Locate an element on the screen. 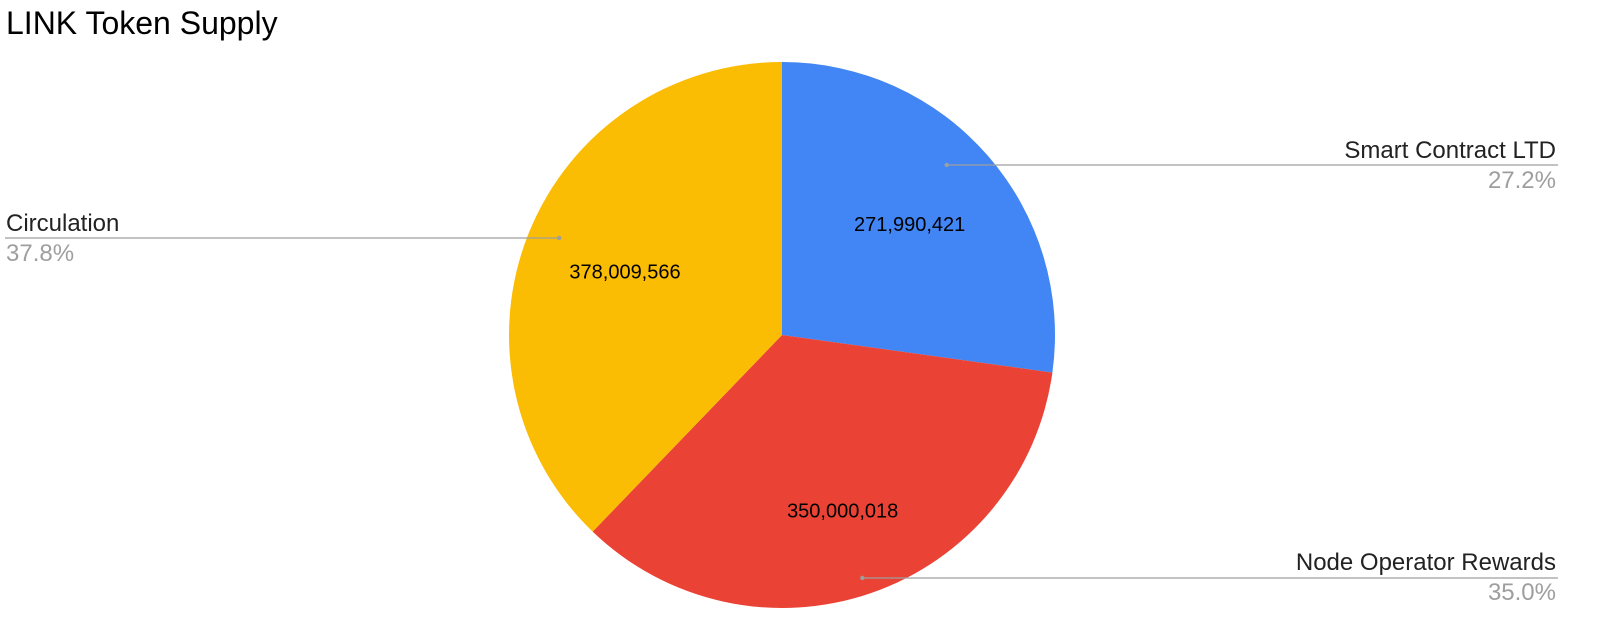 This screenshot has height=634, width=1600. leader-dot-smart-contract-ltd is located at coordinates (946, 165).